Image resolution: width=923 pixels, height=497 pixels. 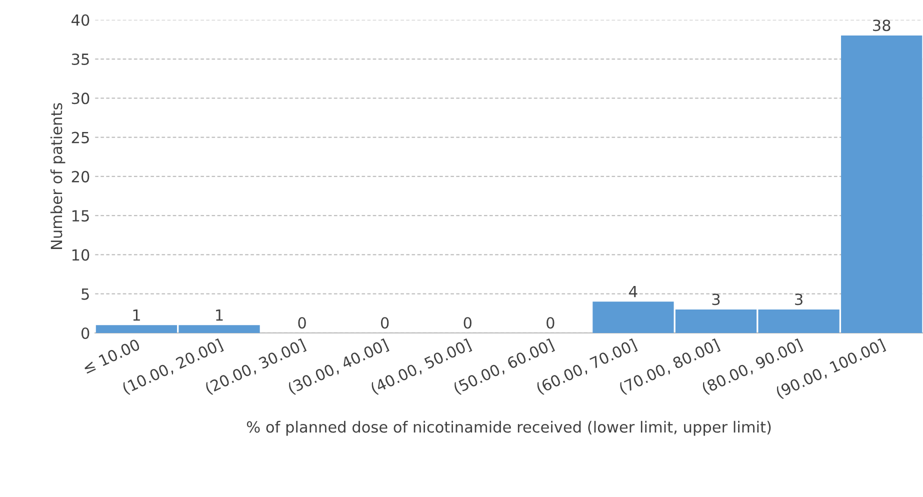 I want to click on y-tick-label: 35, so click(x=80, y=59).